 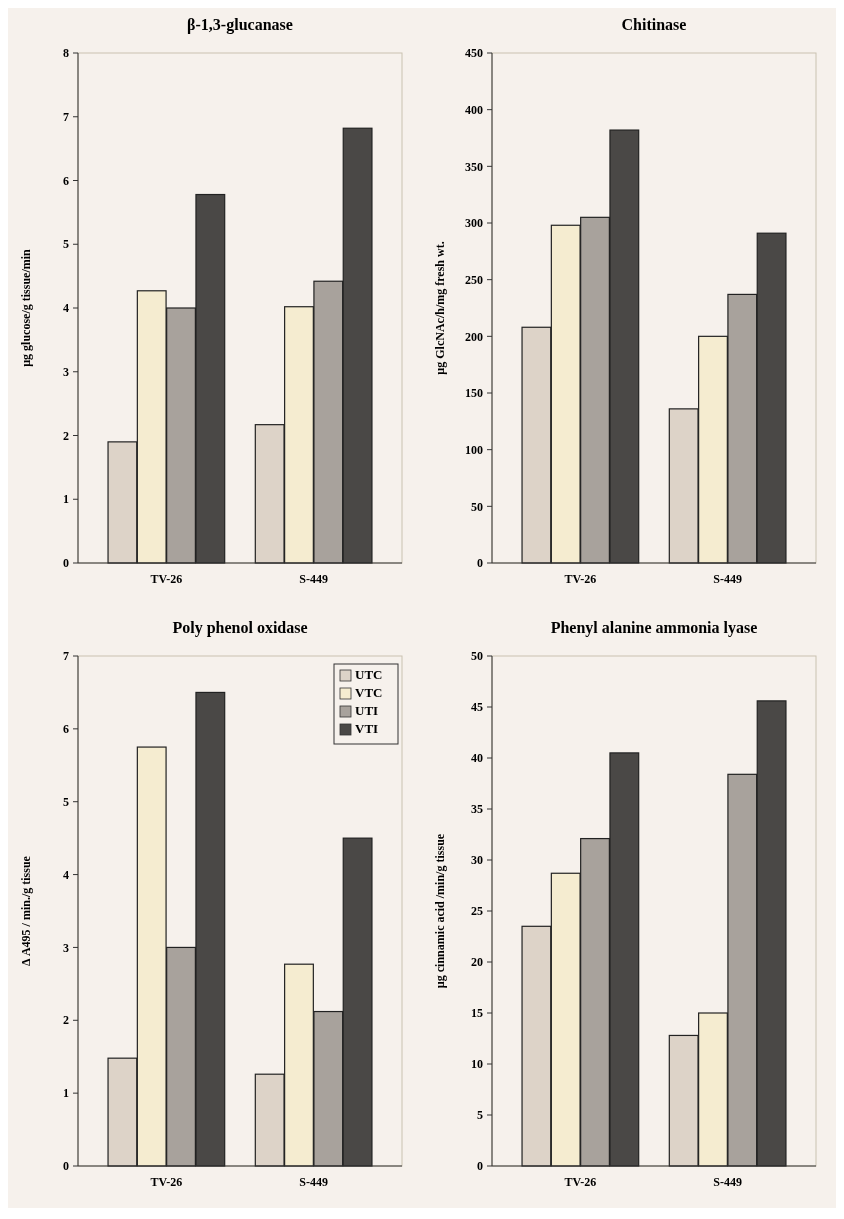 I want to click on y-tick-label: 15, so click(x=477, y=1013).